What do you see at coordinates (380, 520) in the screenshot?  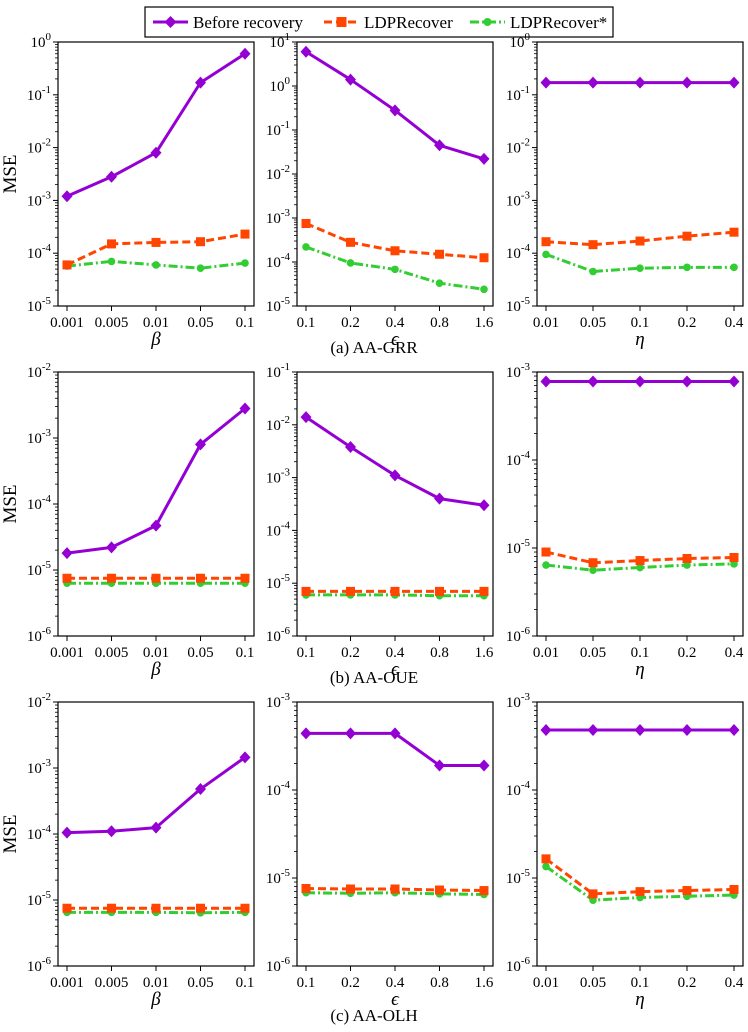 I see `chart-2-2: 10⁻⁶ 10⁻⁵ 10⁻⁴ 10⁻³ 10⁻² 10⁻¹ 0.1 0.2 0.4 0.8 1.6 ϵ` at bounding box center [380, 520].